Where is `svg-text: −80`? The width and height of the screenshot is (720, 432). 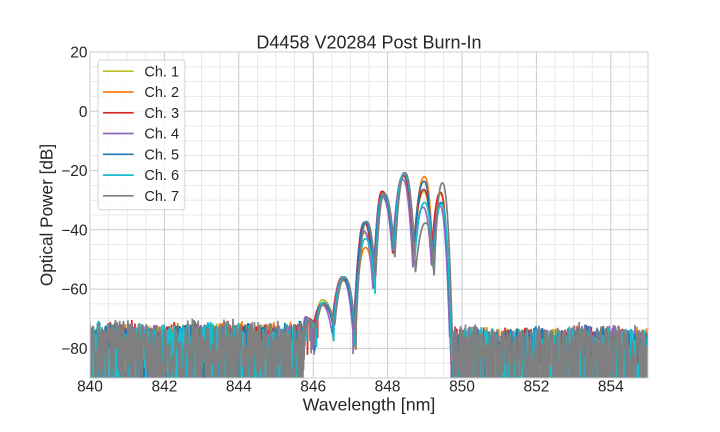
svg-text: −80 is located at coordinates (74, 349).